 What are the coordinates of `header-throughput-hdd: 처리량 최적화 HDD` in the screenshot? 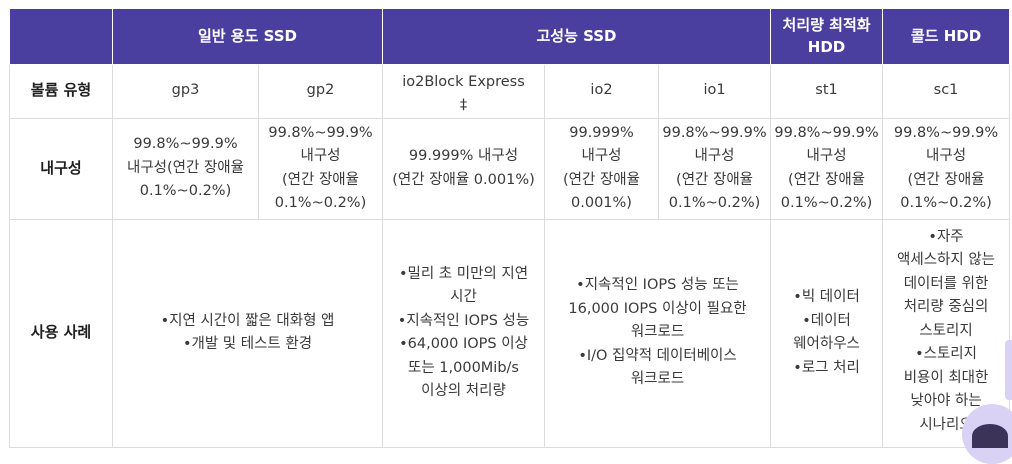 It's located at (827, 37).